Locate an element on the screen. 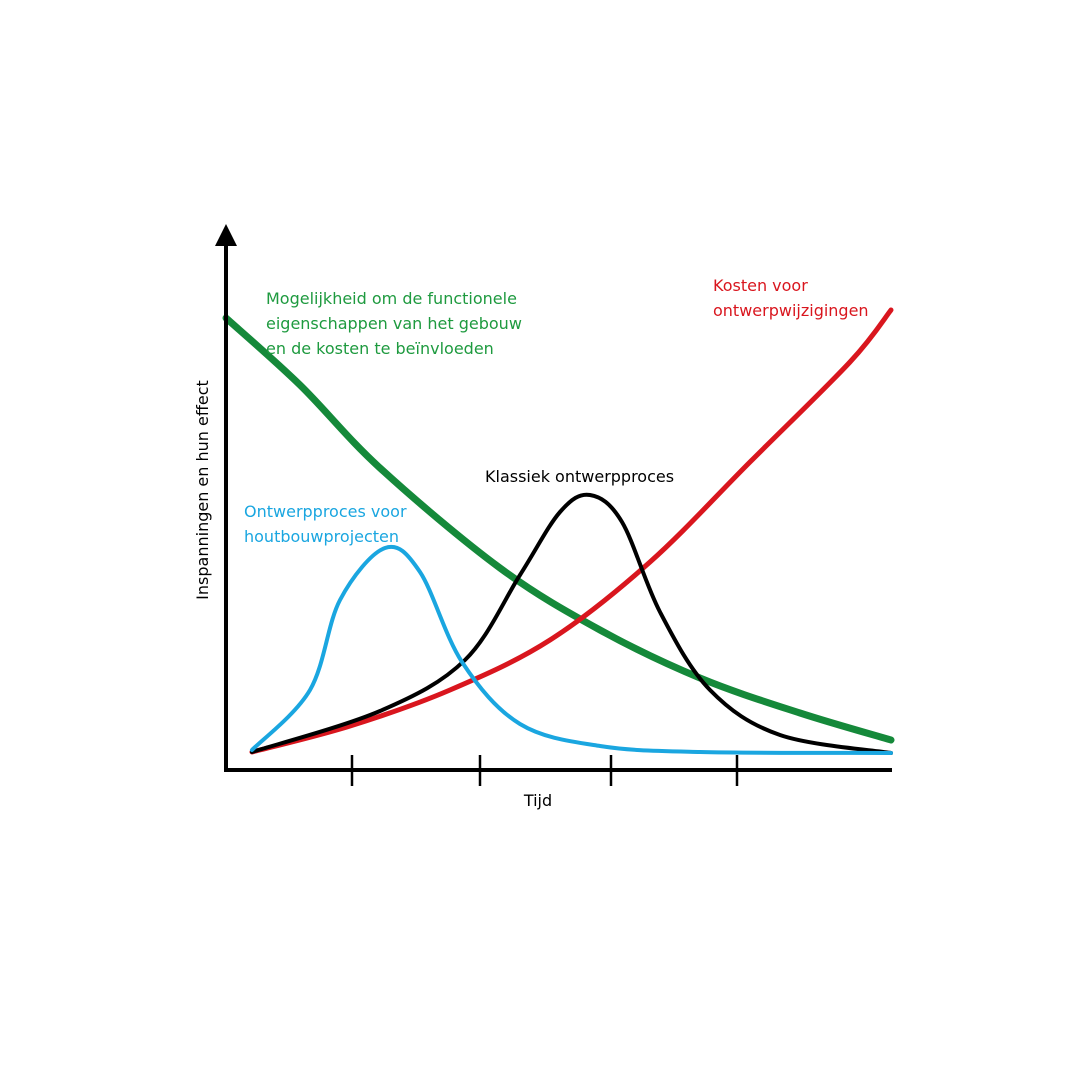 This screenshot has height=1084, width=1080. blue-curve is located at coordinates (571, 649).